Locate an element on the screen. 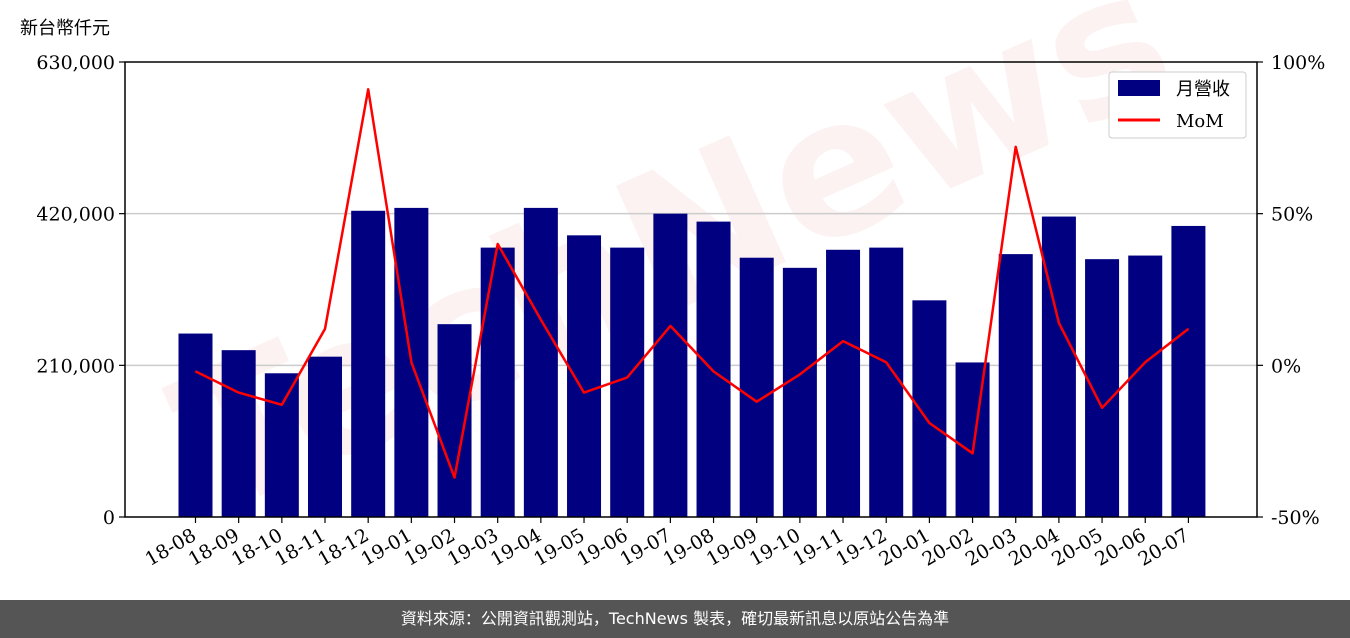  y-right-tick-label: 100% is located at coordinates (1298, 63).